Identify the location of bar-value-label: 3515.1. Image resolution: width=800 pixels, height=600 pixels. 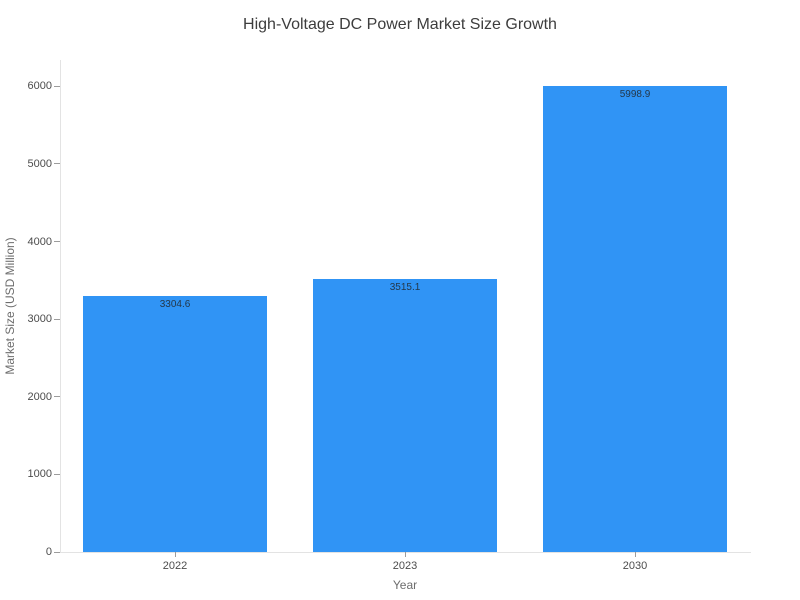
(405, 288).